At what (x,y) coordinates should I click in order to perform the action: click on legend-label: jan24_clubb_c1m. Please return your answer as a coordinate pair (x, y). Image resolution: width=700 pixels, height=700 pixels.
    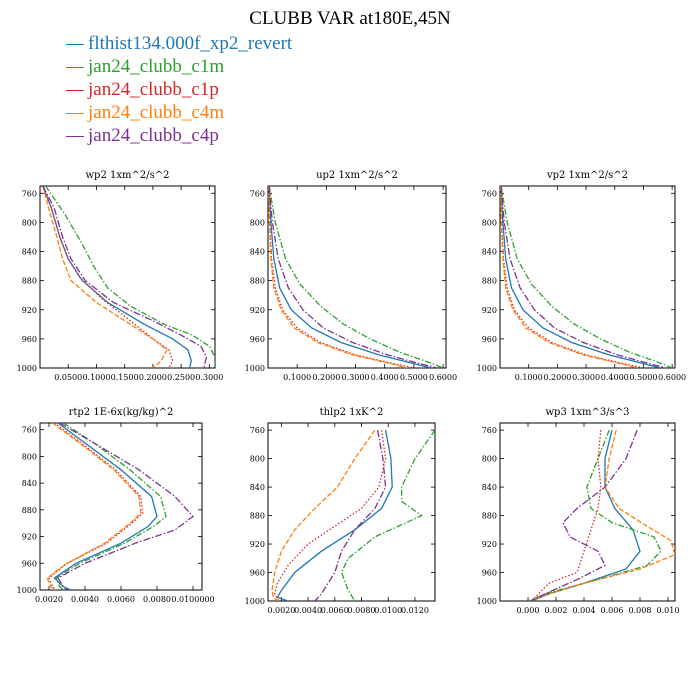
    Looking at the image, I should click on (156, 66).